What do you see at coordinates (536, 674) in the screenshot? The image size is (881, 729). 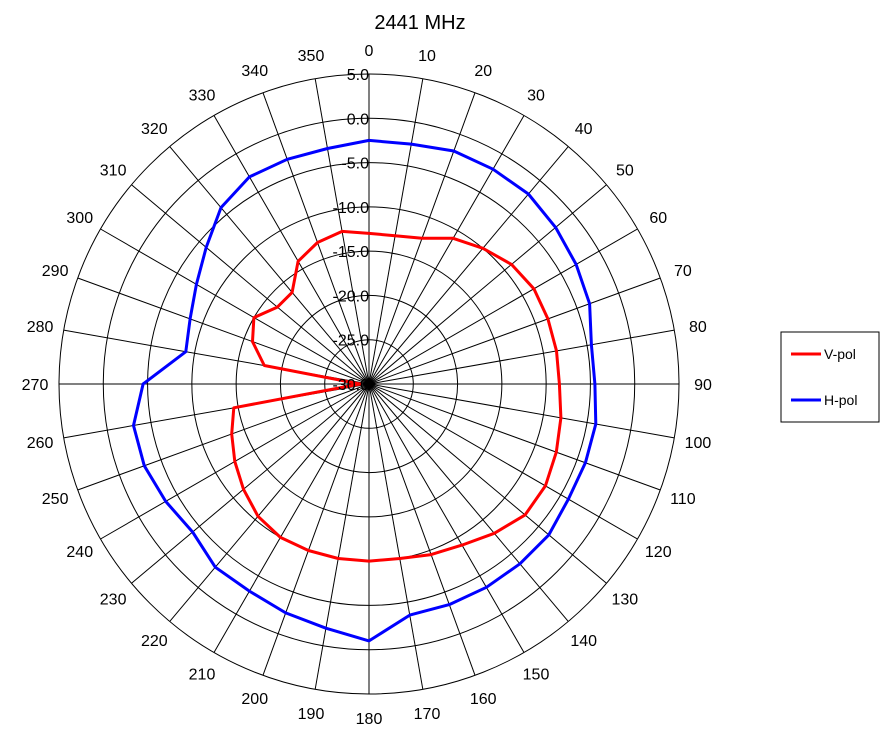 I see `angle-label-150: 150` at bounding box center [536, 674].